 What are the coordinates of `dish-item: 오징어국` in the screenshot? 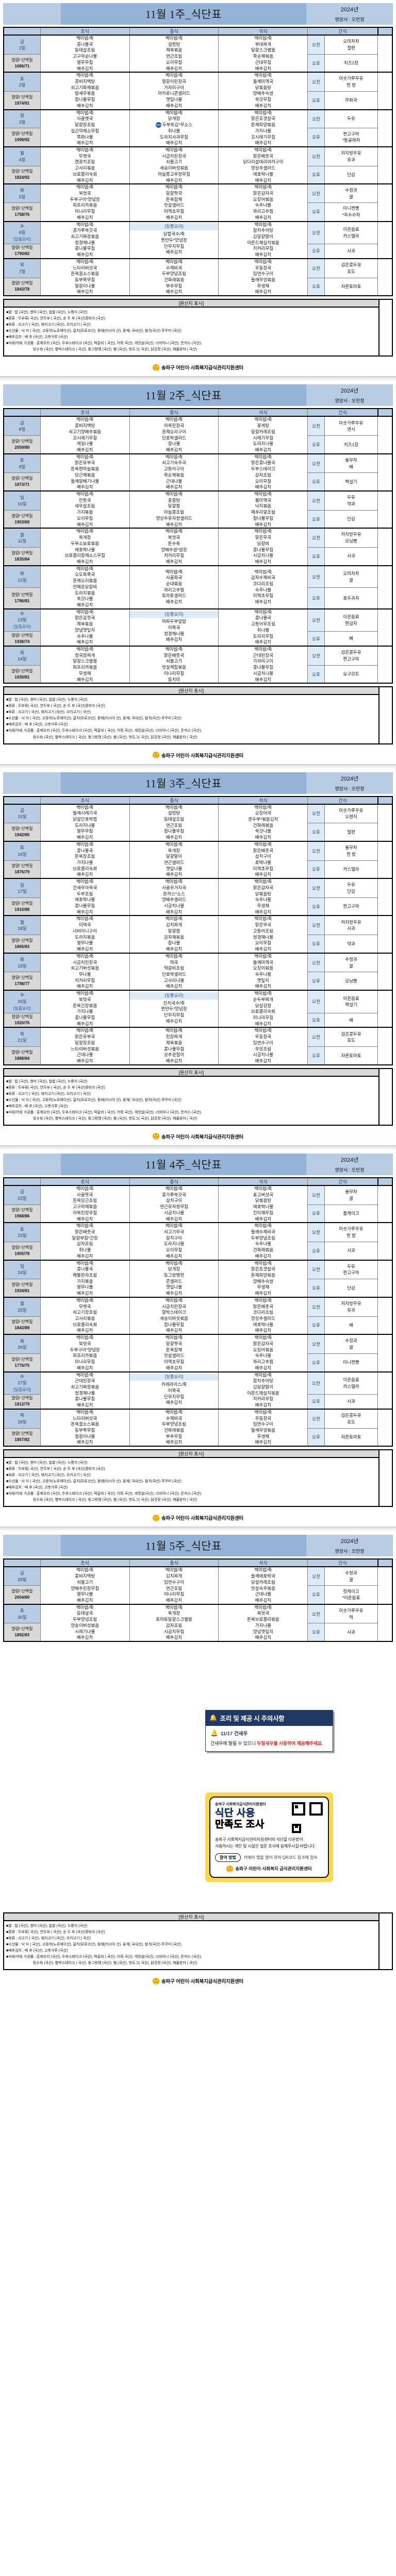 It's located at (263, 813).